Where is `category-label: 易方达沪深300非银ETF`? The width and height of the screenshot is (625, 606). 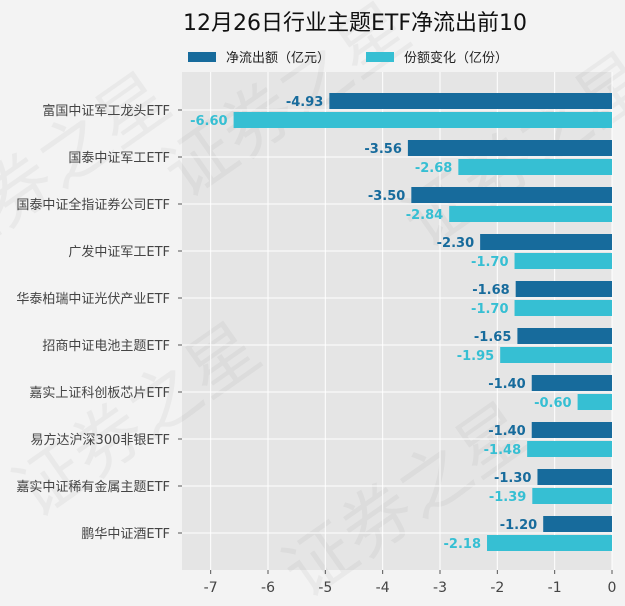 category-label: 易方达沪深300非银ETF is located at coordinates (100, 440).